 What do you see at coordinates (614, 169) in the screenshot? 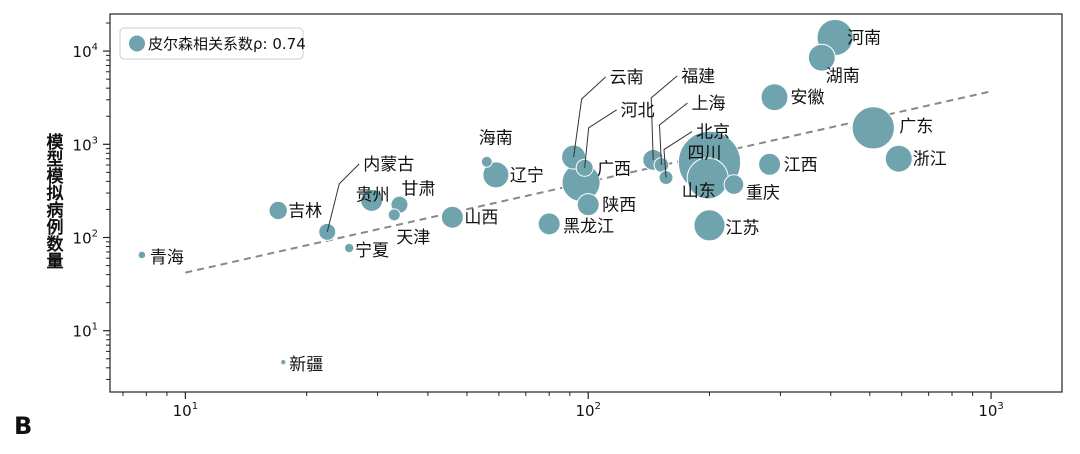
I see `point-label: 广西` at bounding box center [614, 169].